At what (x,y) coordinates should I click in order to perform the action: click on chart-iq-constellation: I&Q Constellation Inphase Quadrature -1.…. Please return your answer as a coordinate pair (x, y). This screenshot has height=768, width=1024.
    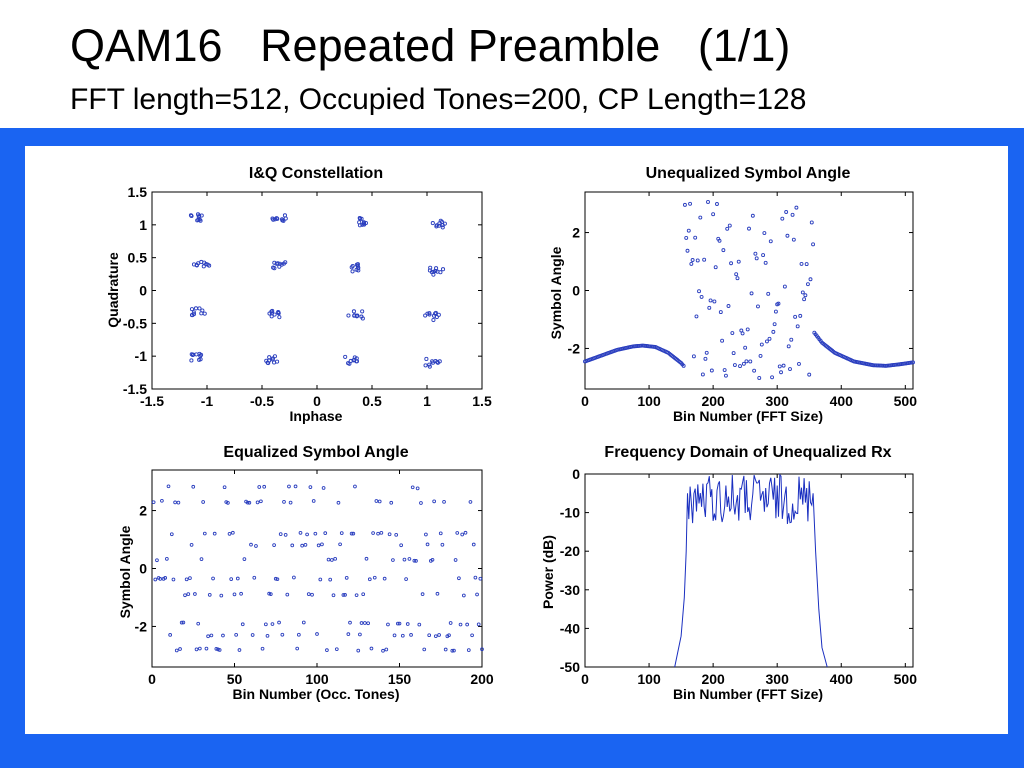
    Looking at the image, I should click on (298, 294).